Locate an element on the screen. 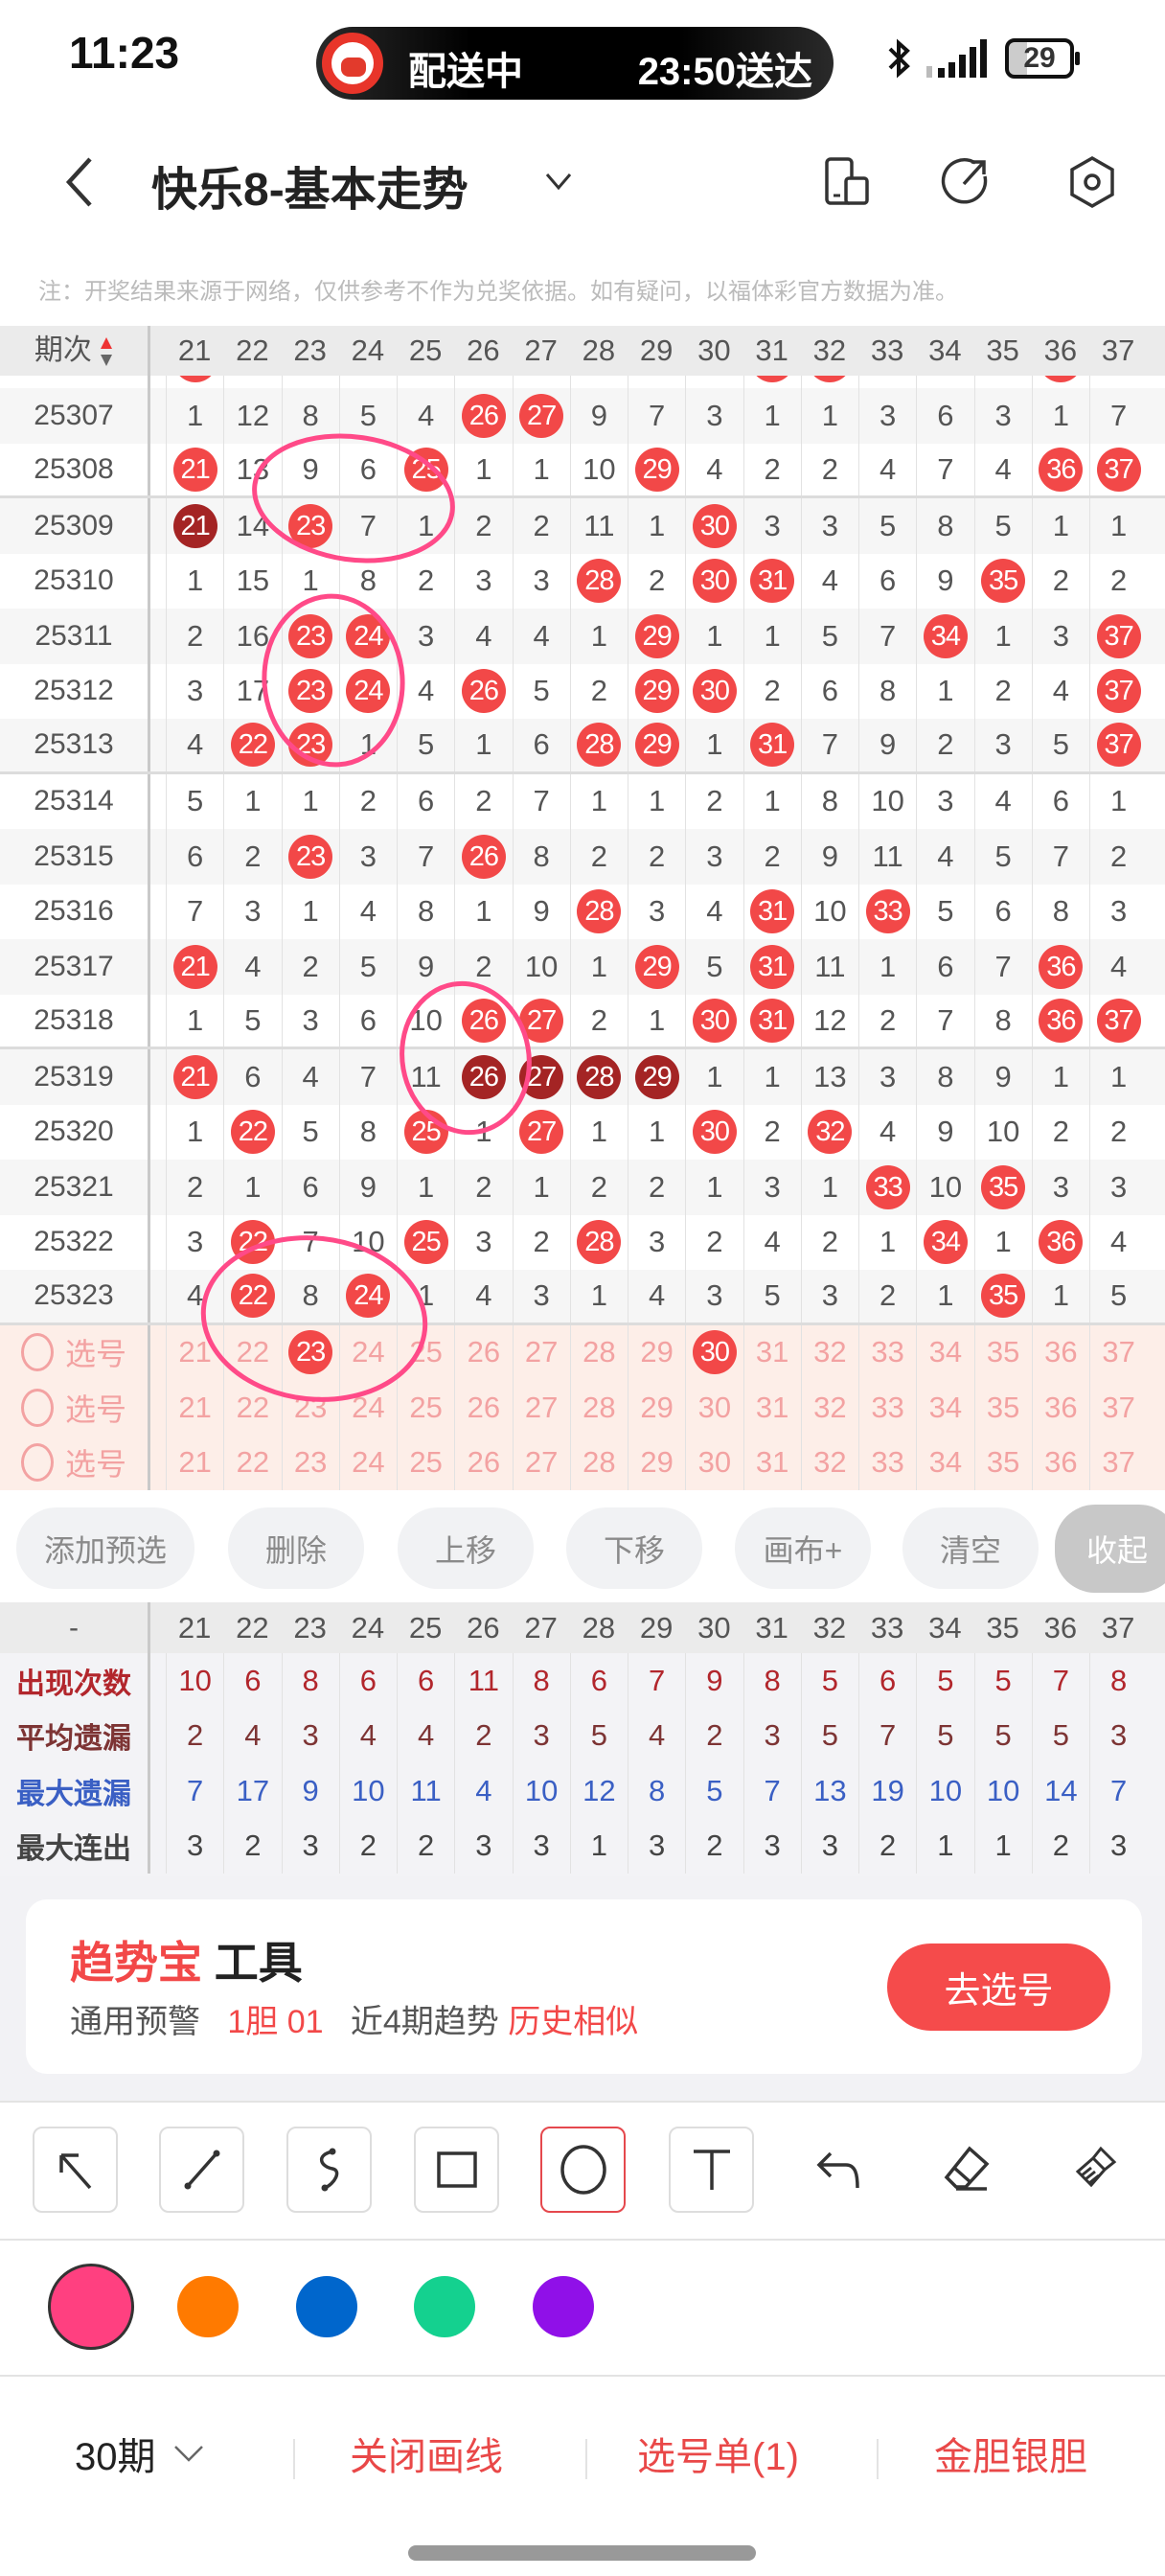 This screenshot has width=1165, height=2576. column-header-32: 32 is located at coordinates (830, 350).